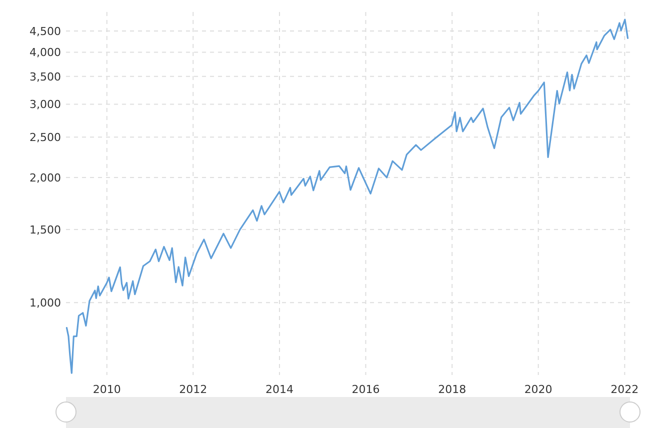  Describe the element at coordinates (45, 137) in the screenshot. I see `y-tick-label: 2,500` at that location.